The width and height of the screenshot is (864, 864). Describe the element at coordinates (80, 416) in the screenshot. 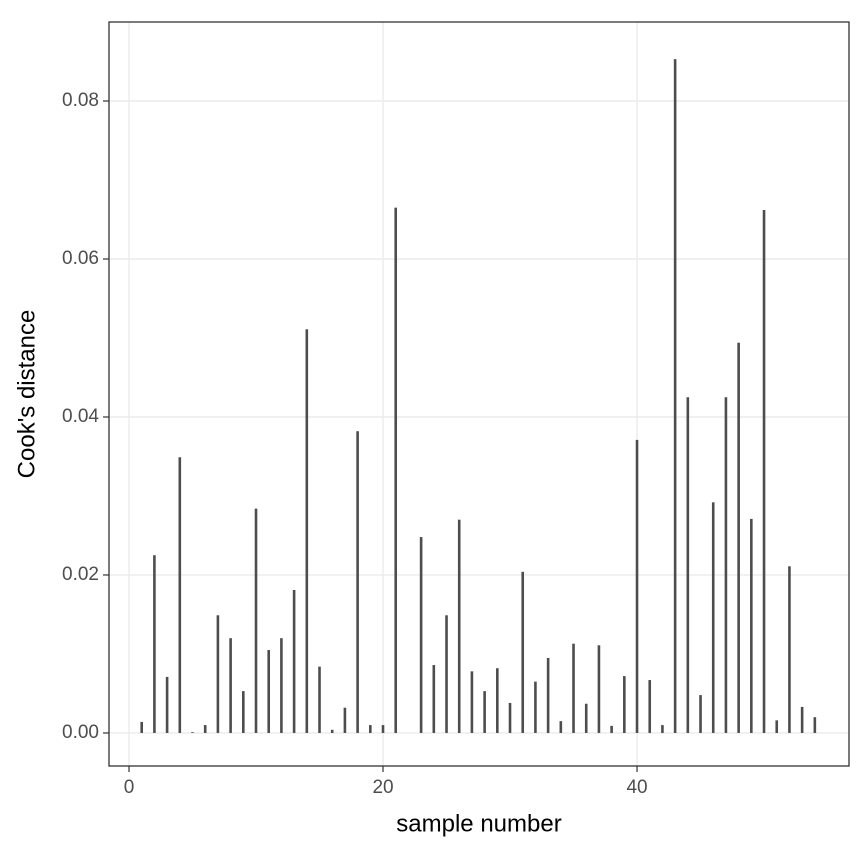

I see `y-tick-label: 0.04` at that location.